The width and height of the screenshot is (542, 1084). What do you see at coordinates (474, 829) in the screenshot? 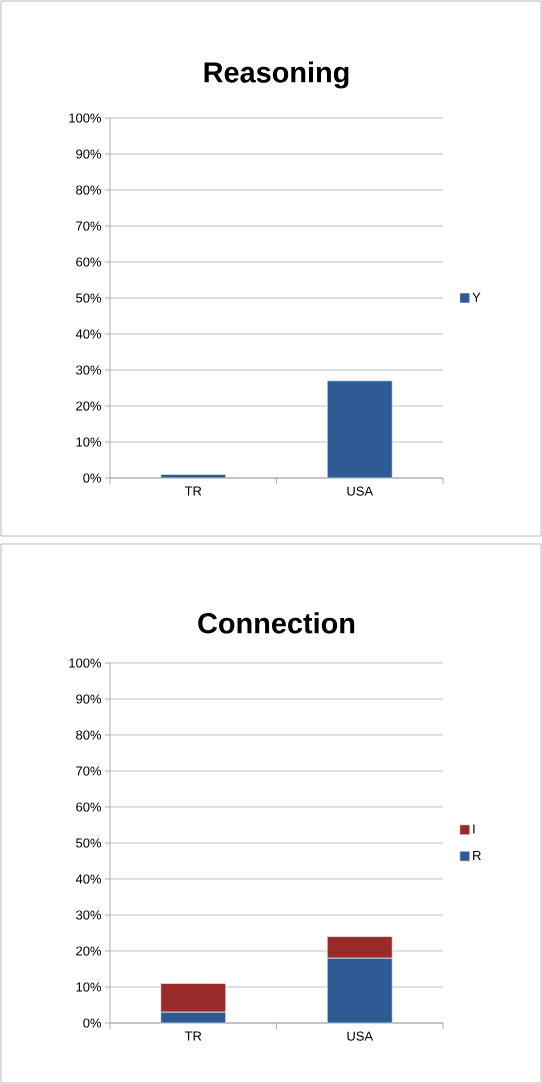
I see `legend-label: I` at bounding box center [474, 829].